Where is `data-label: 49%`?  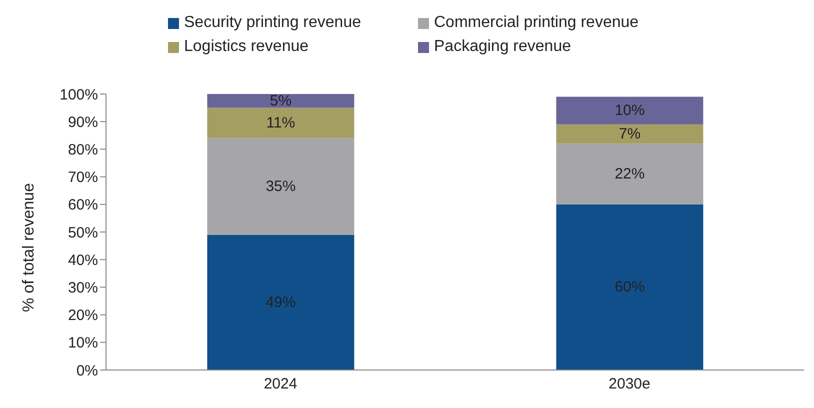
data-label: 49% is located at coordinates (281, 302).